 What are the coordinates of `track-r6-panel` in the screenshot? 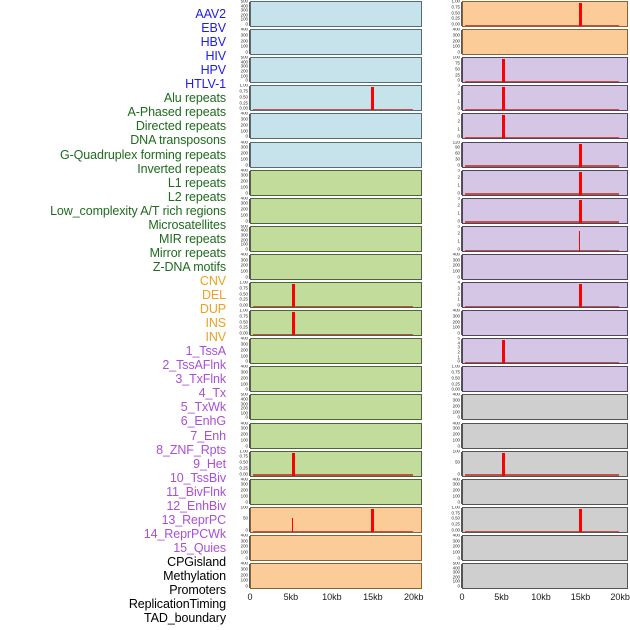 It's located at (545, 154).